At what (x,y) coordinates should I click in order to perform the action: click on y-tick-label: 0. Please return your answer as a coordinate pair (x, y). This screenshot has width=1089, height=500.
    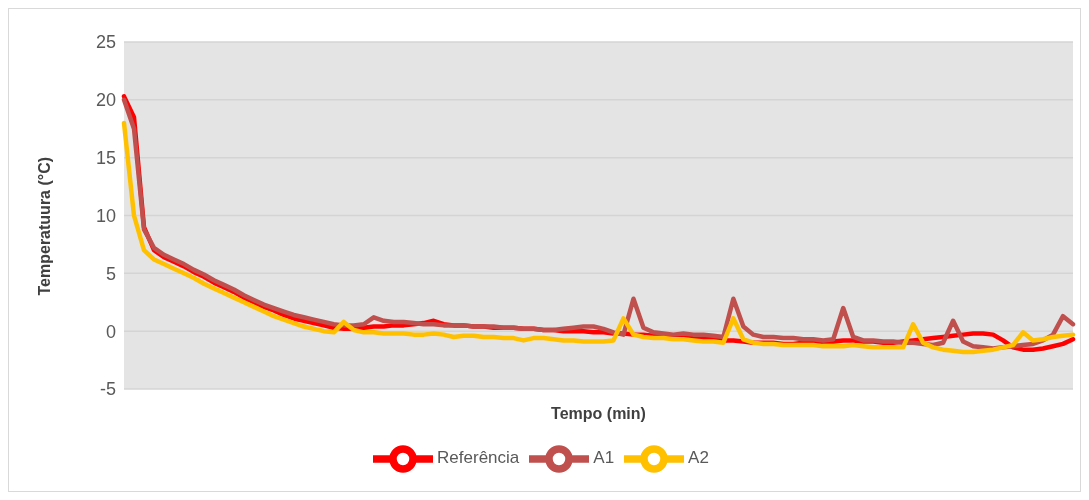
    Looking at the image, I should click on (110, 331).